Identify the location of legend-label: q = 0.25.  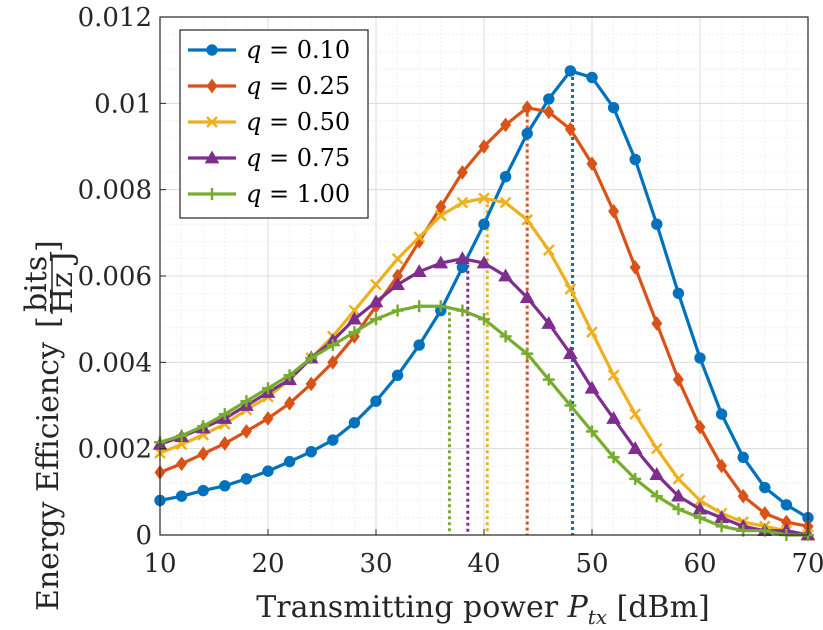
(298, 86).